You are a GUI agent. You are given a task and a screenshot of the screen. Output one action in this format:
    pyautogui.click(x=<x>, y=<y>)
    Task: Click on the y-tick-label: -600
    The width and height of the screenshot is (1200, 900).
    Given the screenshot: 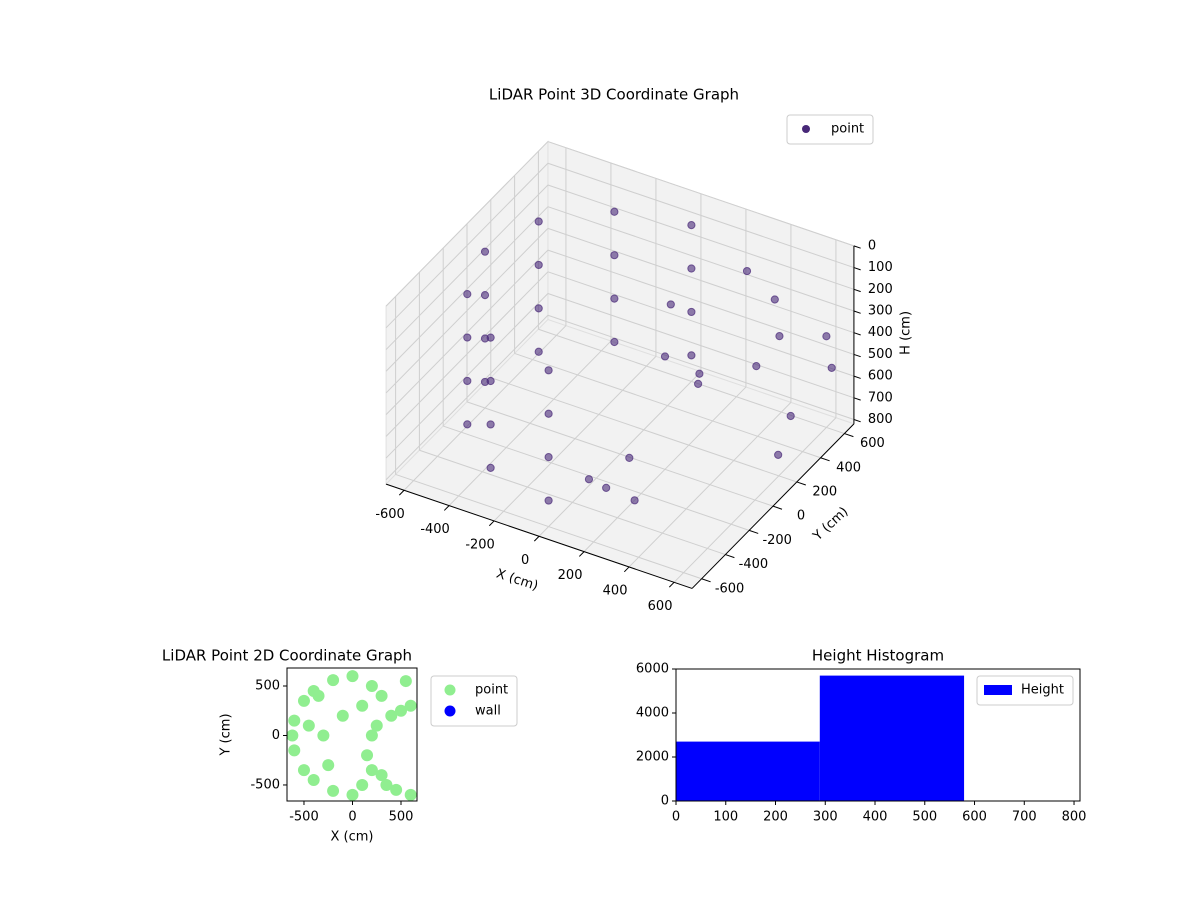 What is the action you would take?
    pyautogui.click(x=730, y=588)
    